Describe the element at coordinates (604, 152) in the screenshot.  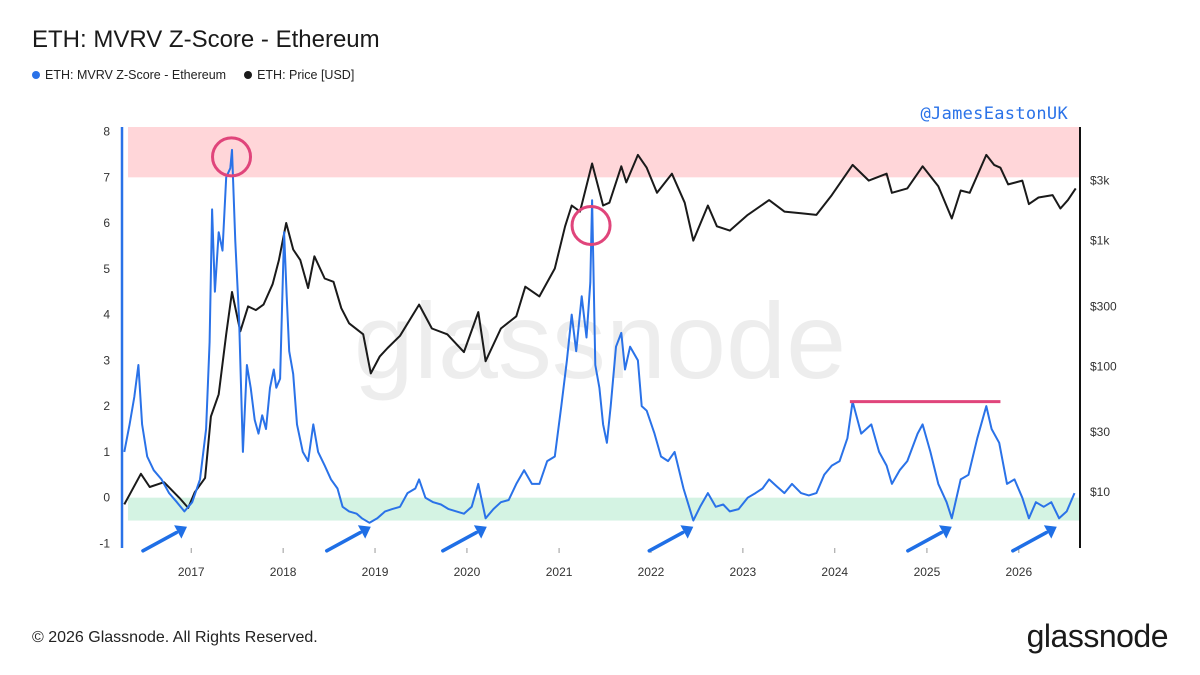
I see `top-zone` at that location.